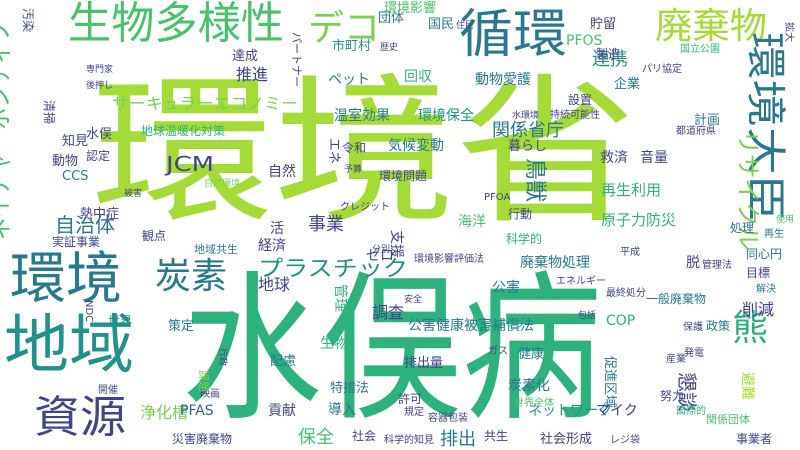  Describe the element at coordinates (65, 161) in the screenshot. I see `word-dobutsu: 動物` at that location.